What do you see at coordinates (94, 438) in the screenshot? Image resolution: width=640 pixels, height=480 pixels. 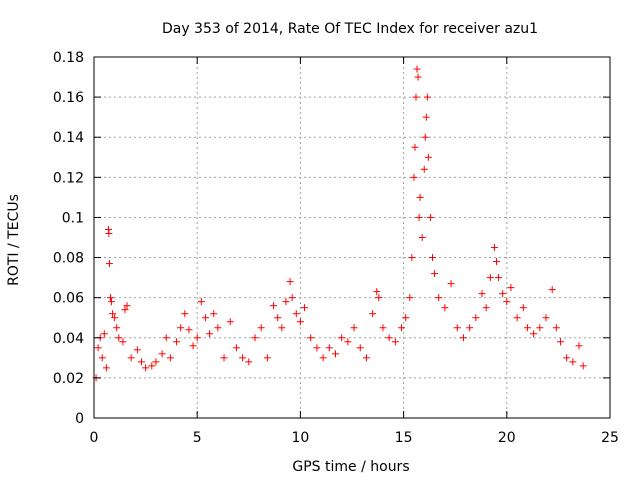 I see `x-tick-label: 0` at bounding box center [94, 438].